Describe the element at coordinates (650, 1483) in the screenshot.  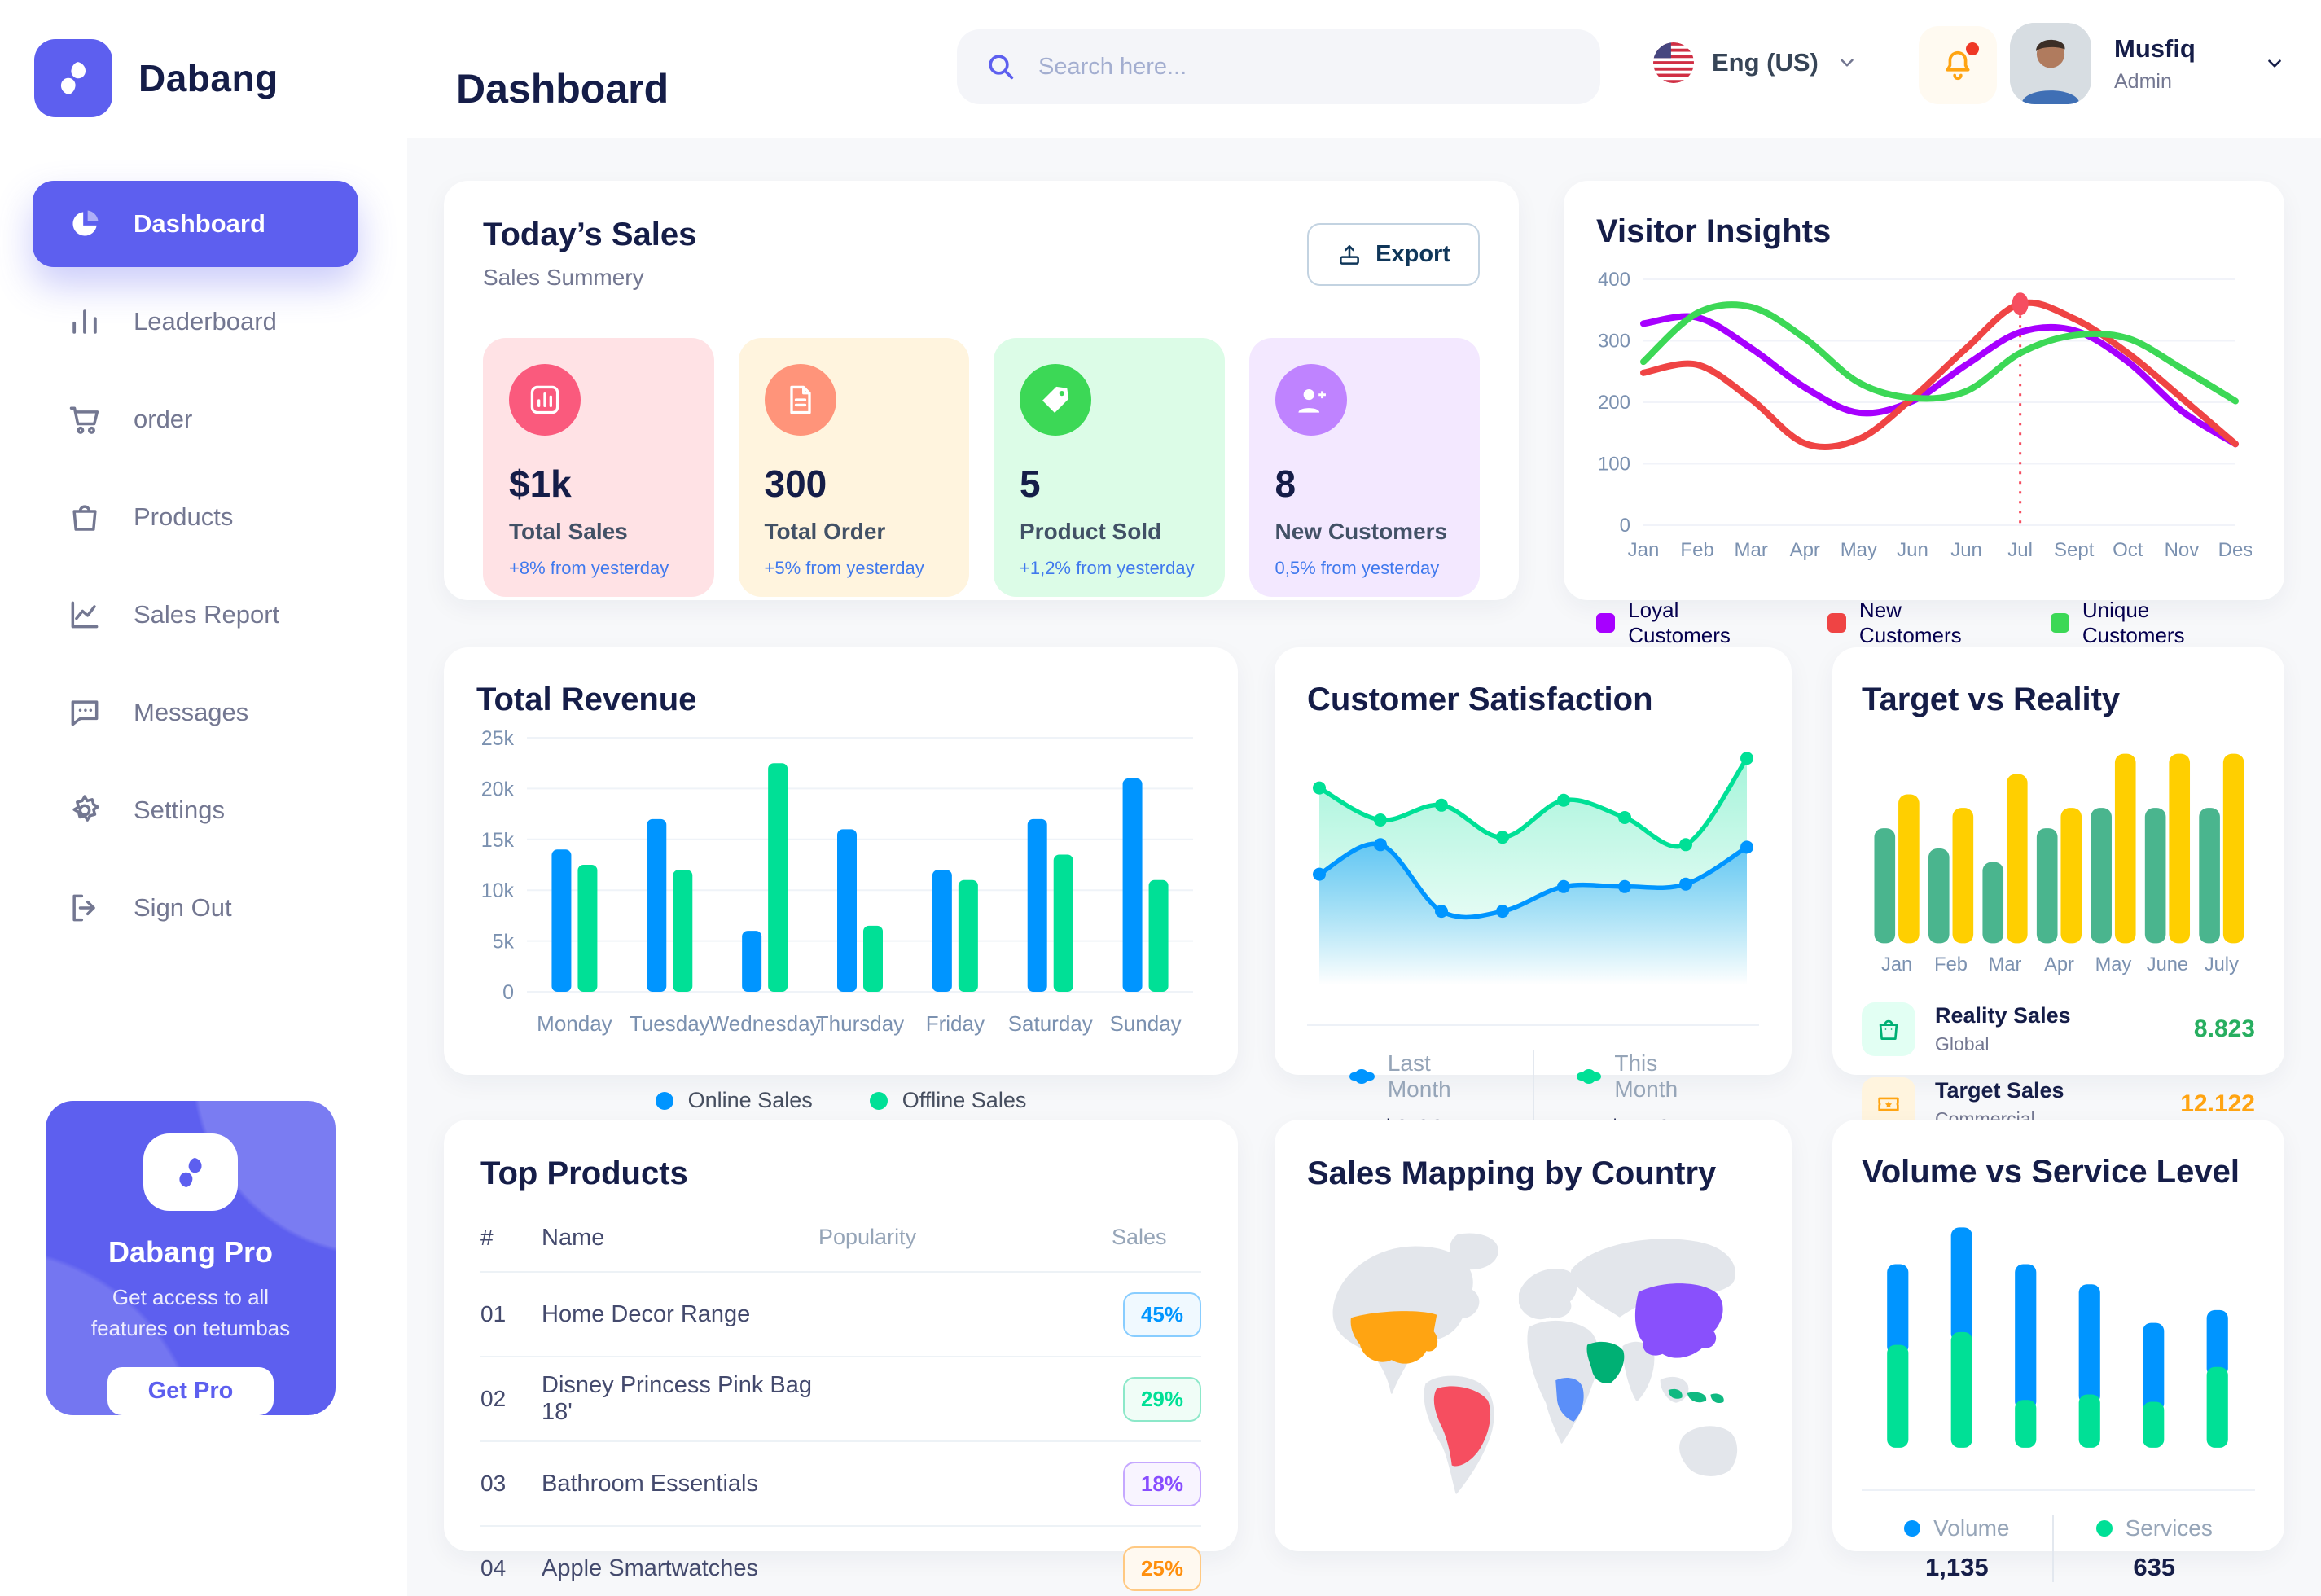
I see `product-name: Bathroom Essentials` at that location.